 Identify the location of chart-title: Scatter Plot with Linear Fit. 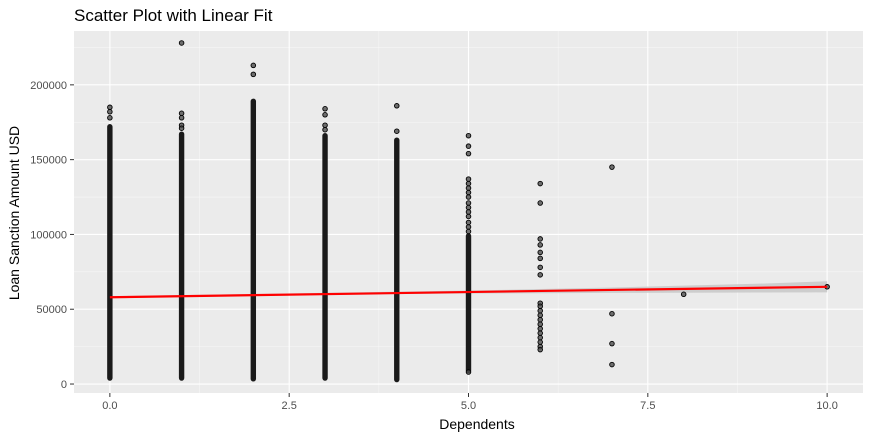
(173, 15).